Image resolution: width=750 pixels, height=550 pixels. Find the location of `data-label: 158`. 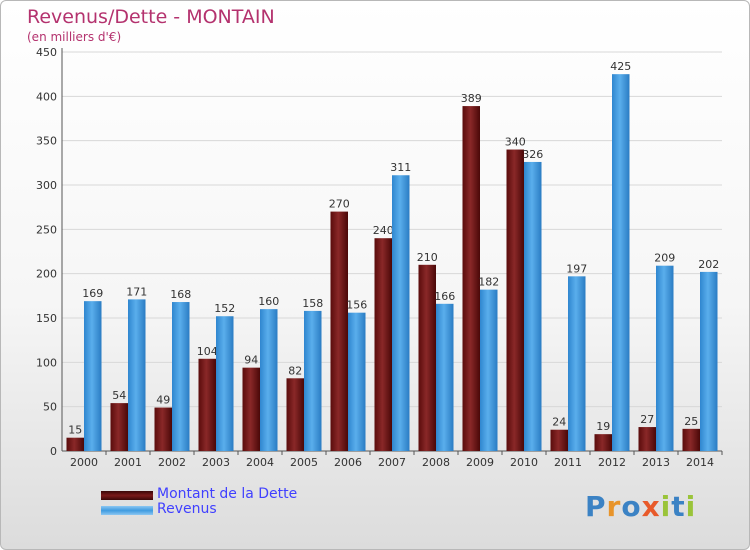

data-label: 158 is located at coordinates (312, 303).